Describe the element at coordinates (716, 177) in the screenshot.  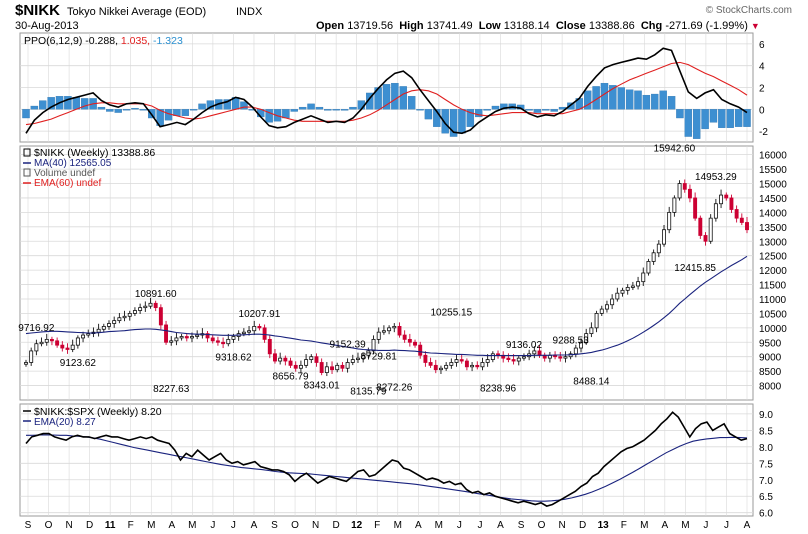
I see `price-annotation: 14953.29` at that location.